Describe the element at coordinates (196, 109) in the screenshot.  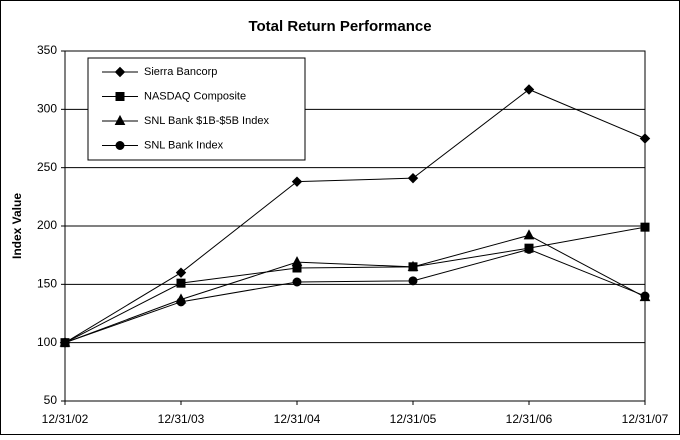
I see `legend-box` at that location.